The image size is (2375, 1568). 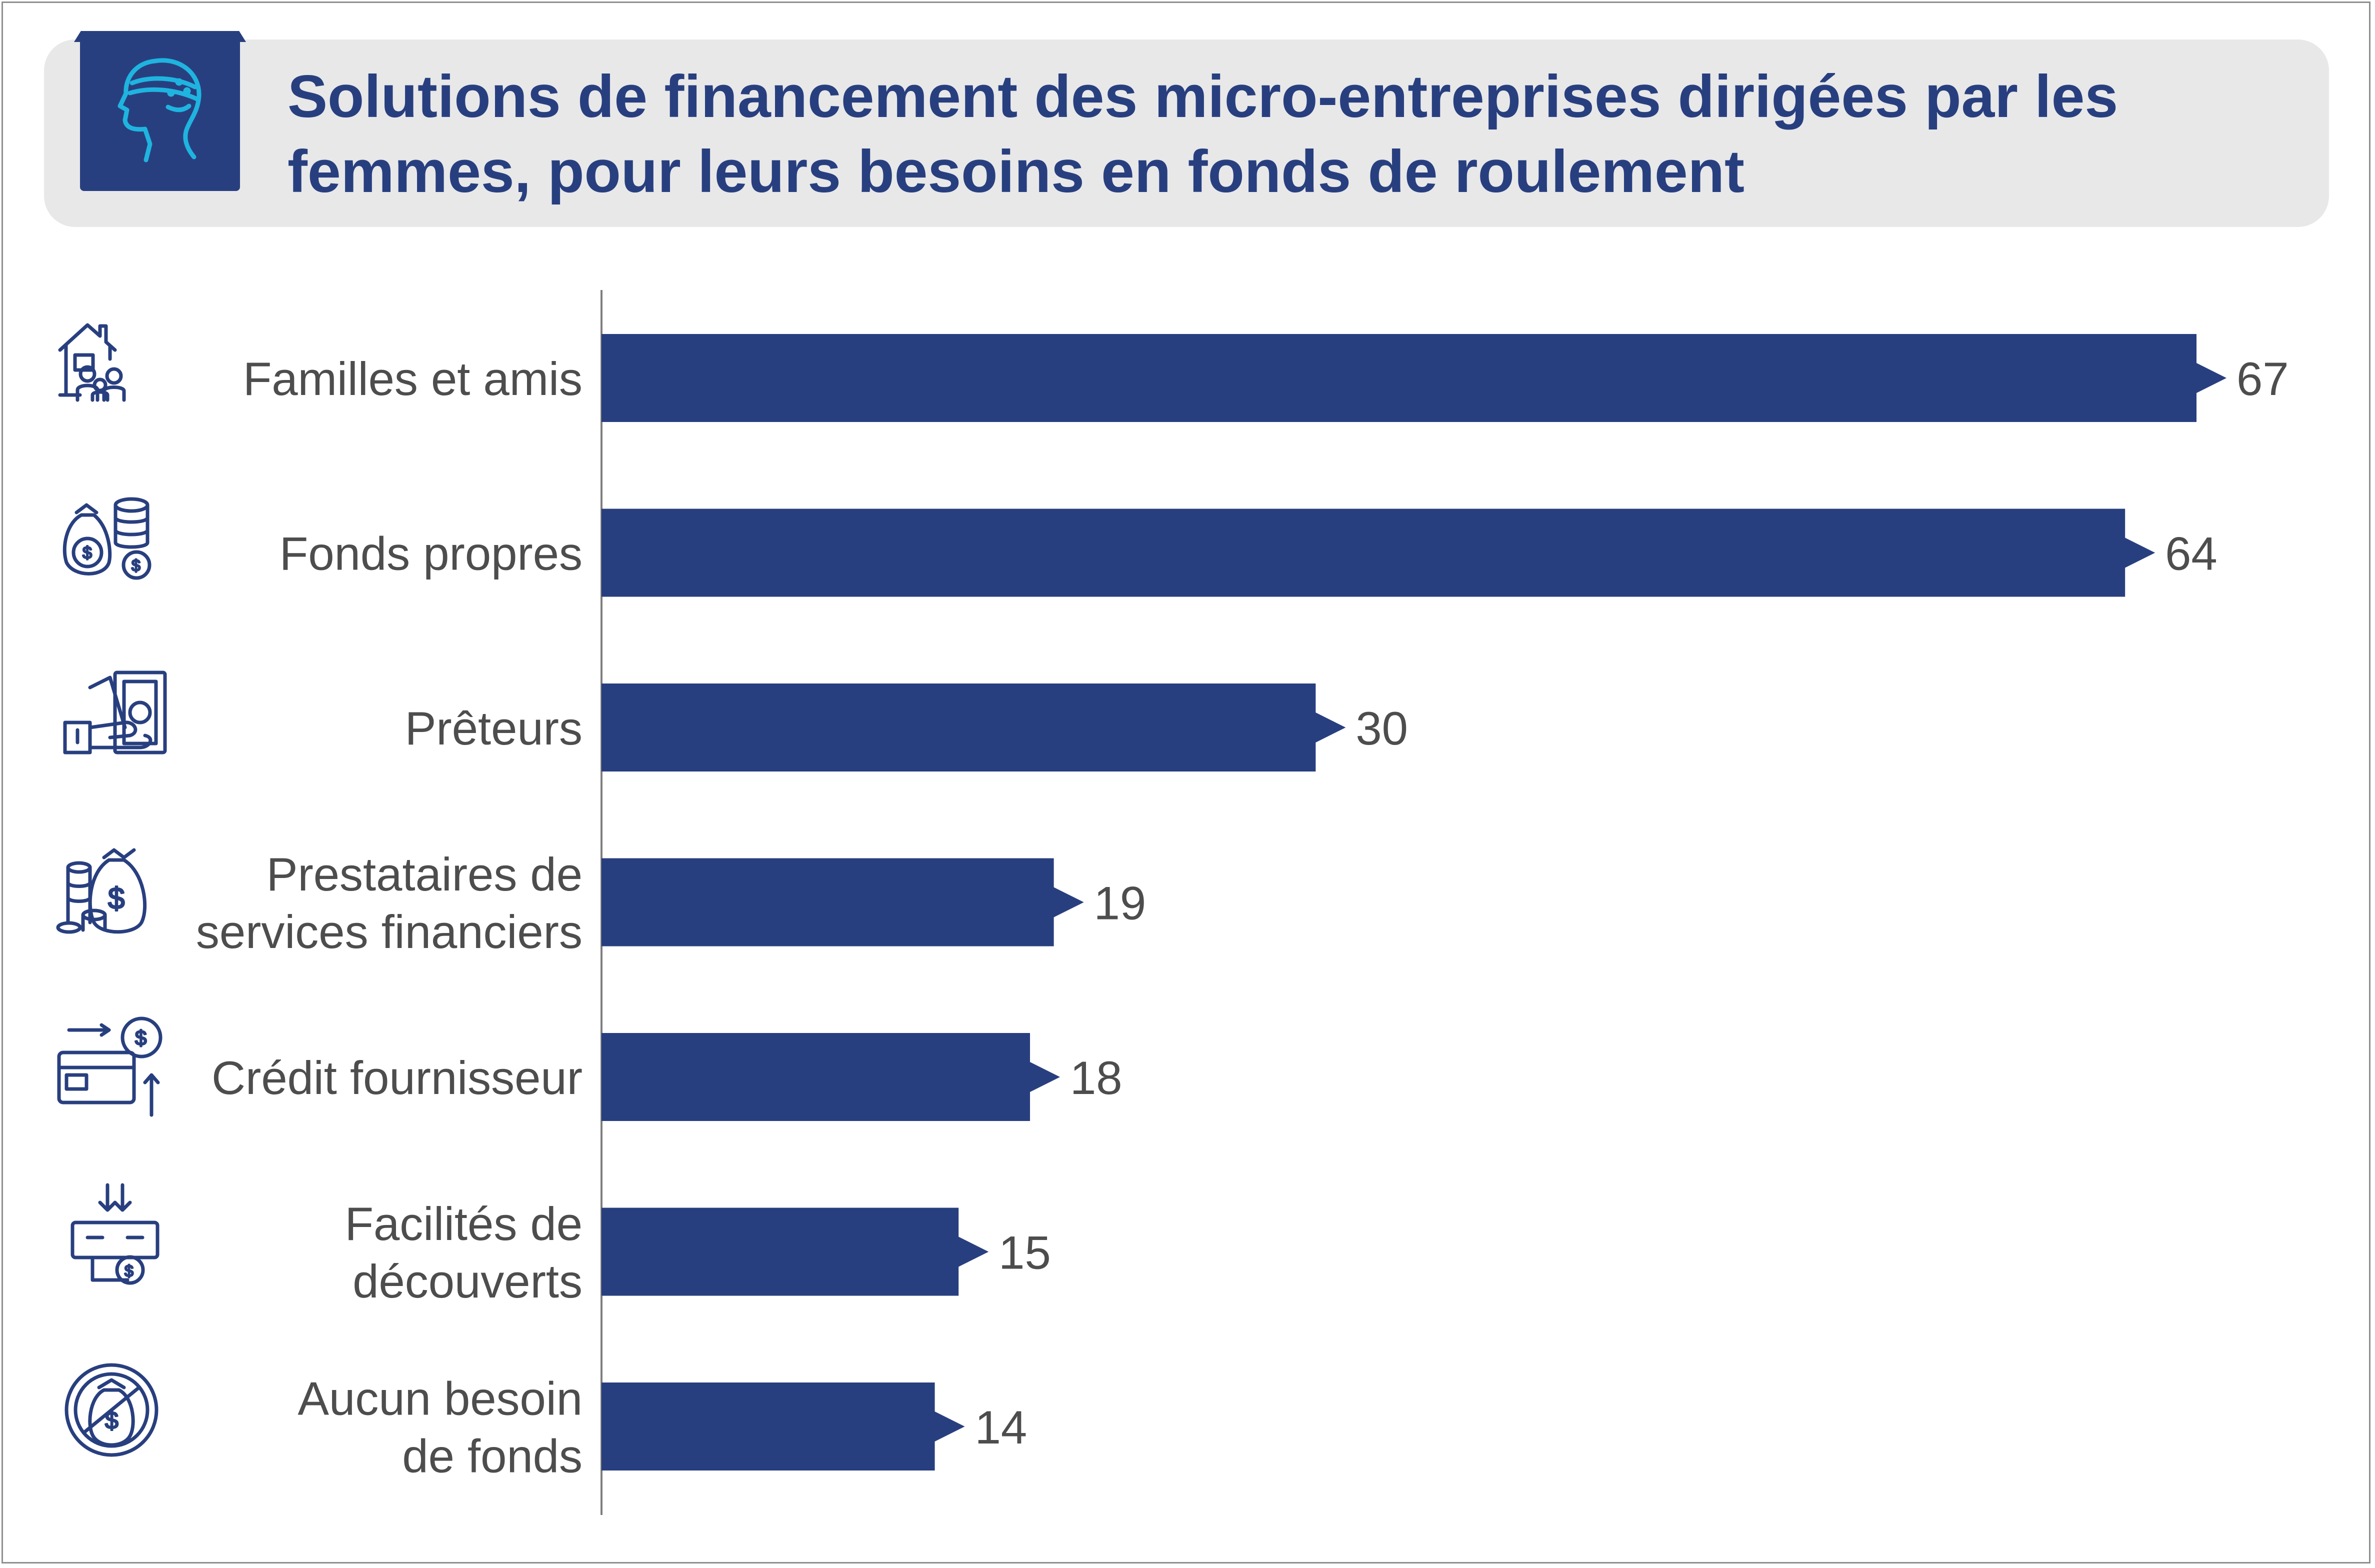 What do you see at coordinates (1120, 903) in the screenshot?
I see `value-label-4: 19` at bounding box center [1120, 903].